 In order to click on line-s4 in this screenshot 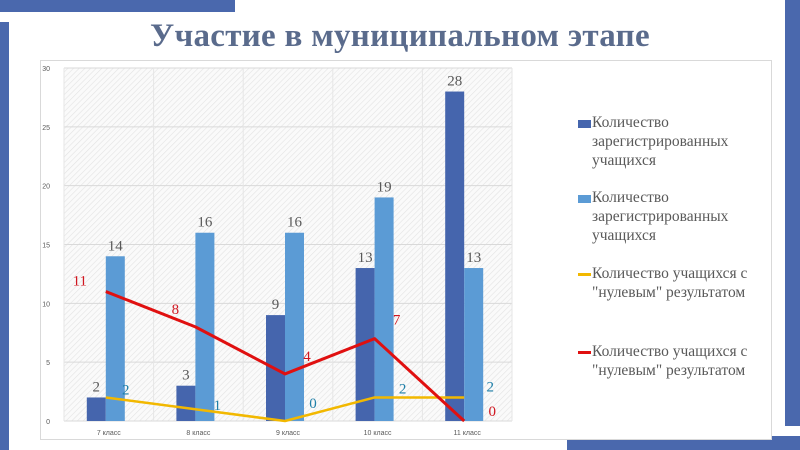, I will do `click(285, 356)`.